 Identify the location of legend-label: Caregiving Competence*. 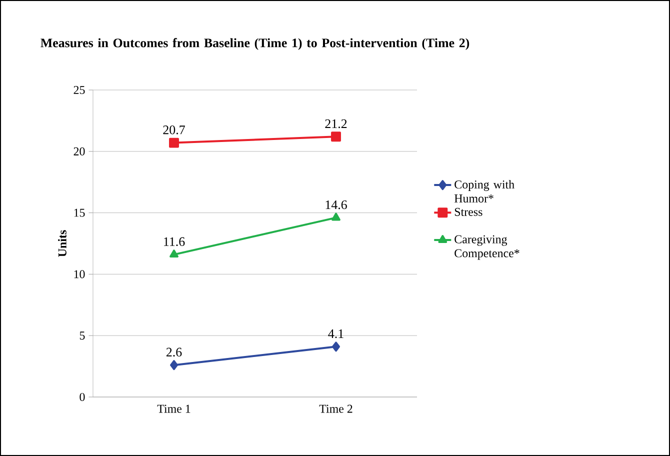
(487, 247).